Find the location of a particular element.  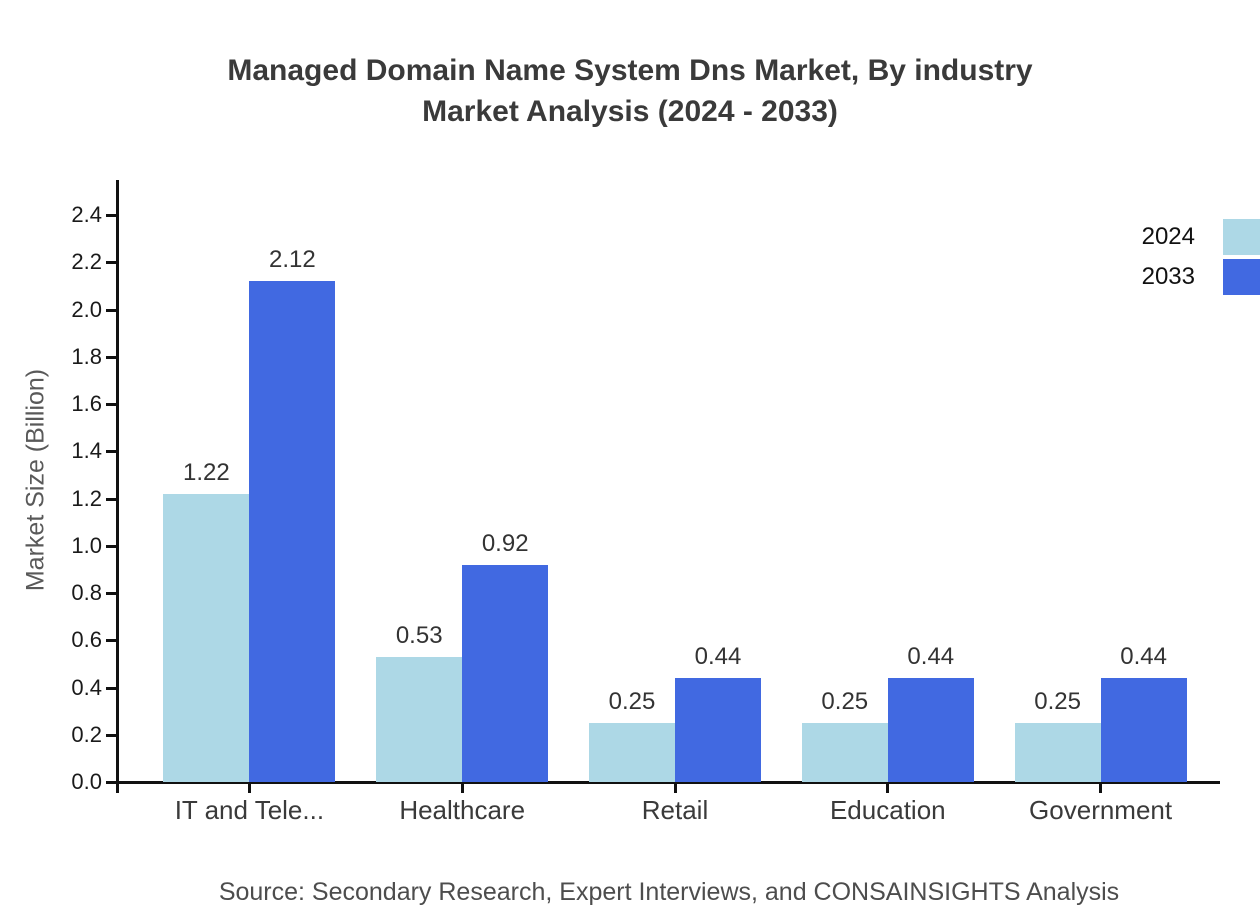

legend-label: 2033 is located at coordinates (1168, 276).